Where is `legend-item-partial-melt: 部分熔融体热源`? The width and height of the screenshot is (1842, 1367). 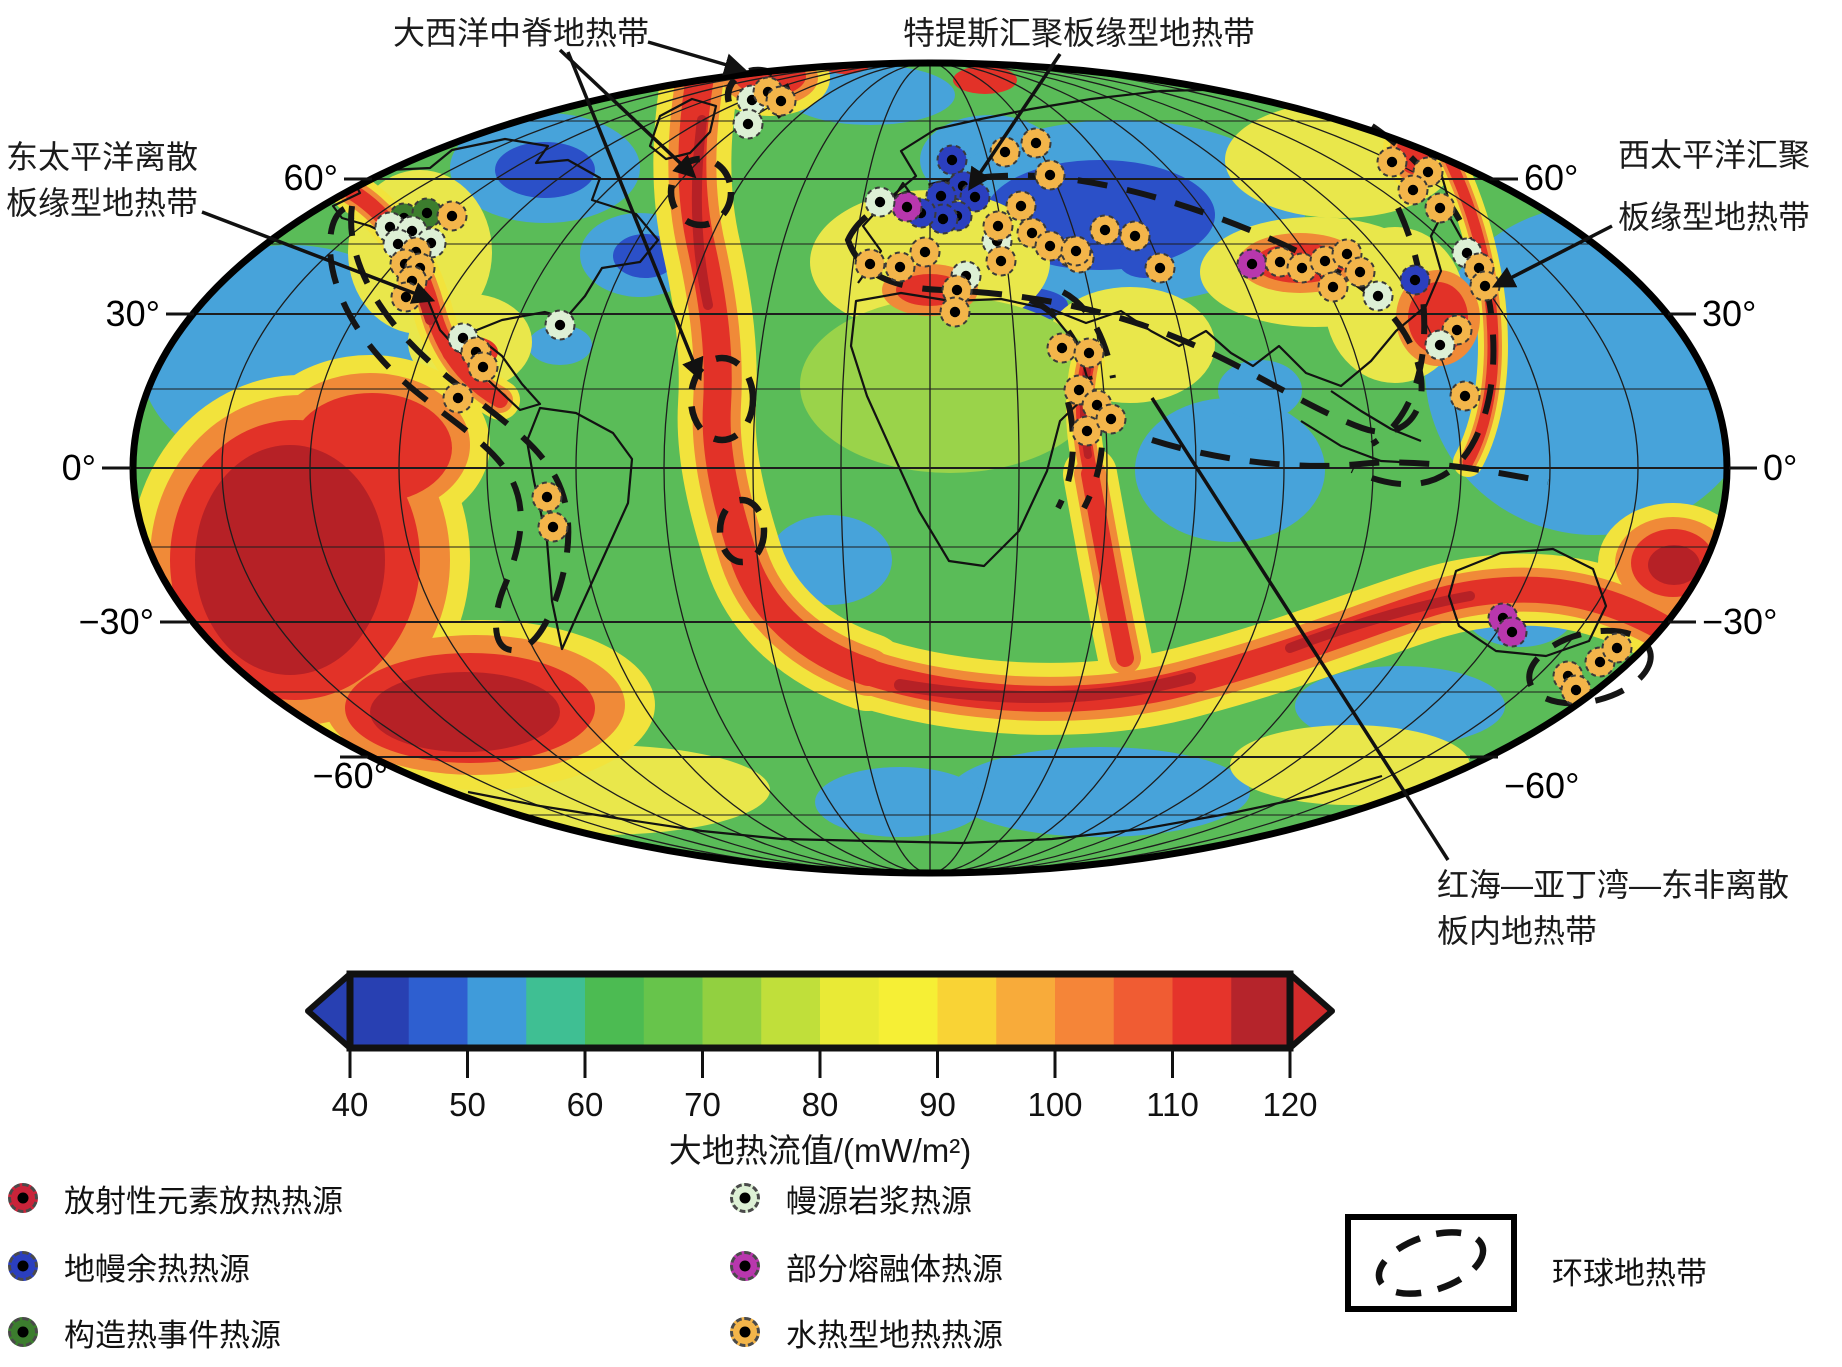
legend-item-partial-melt: 部分熔融体热源 is located at coordinates (866, 1267).